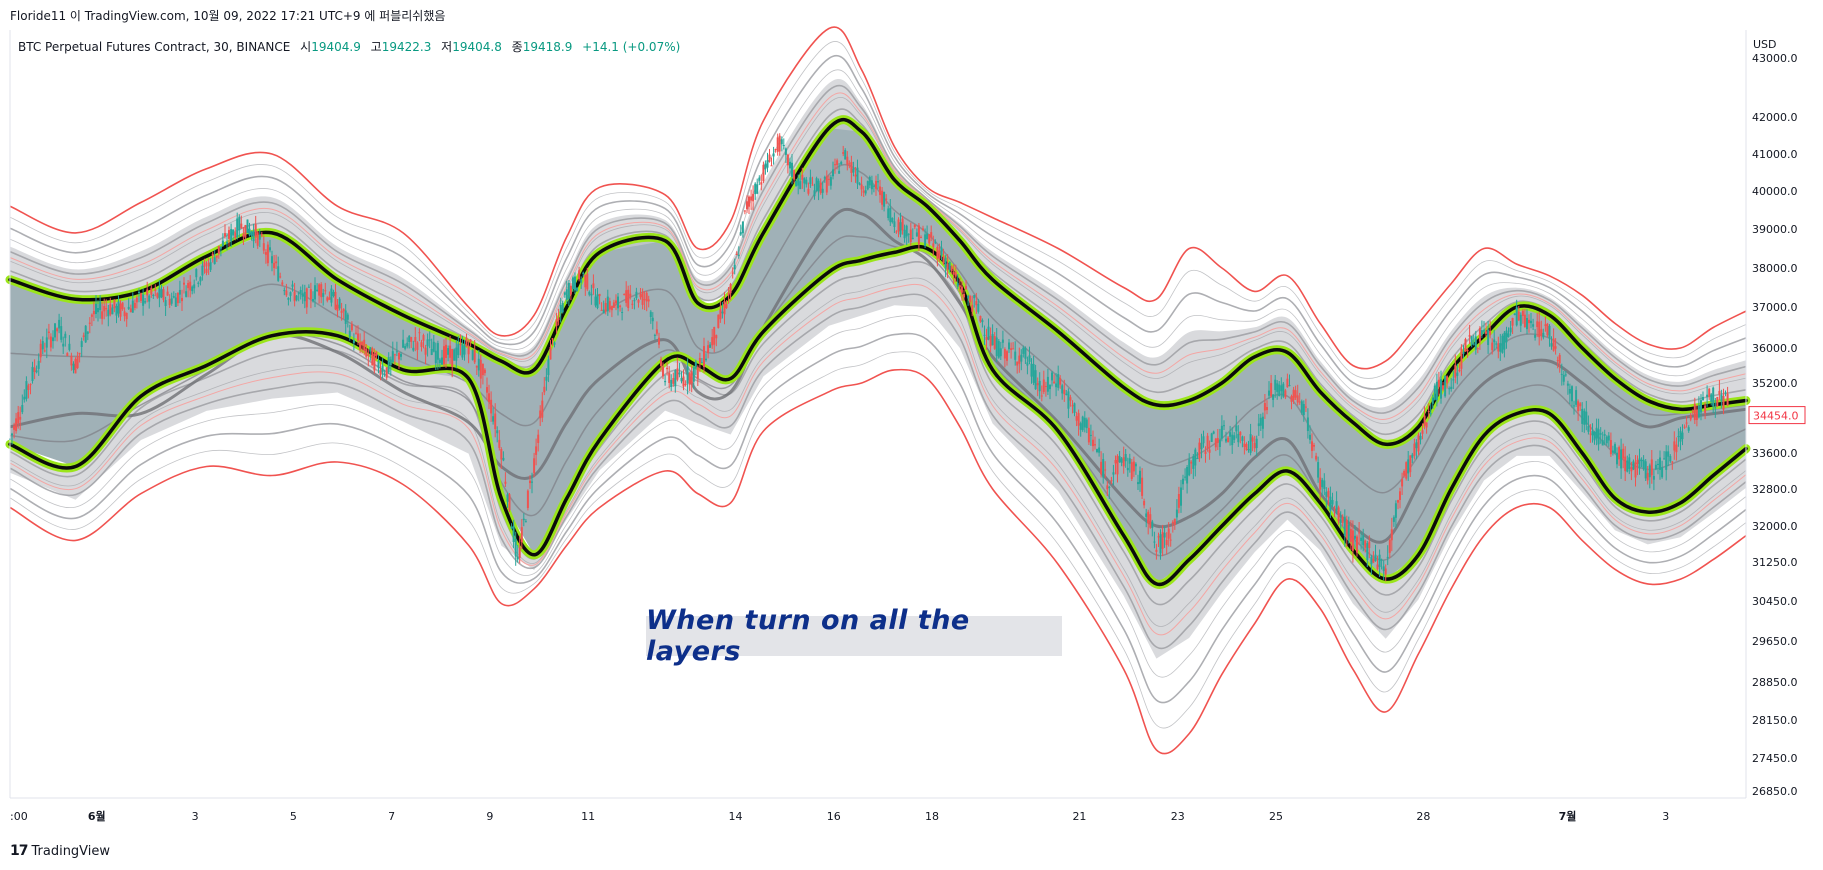 The width and height of the screenshot is (1823, 870). Describe the element at coordinates (588, 816) in the screenshot. I see `x-tick-label: 11` at that location.